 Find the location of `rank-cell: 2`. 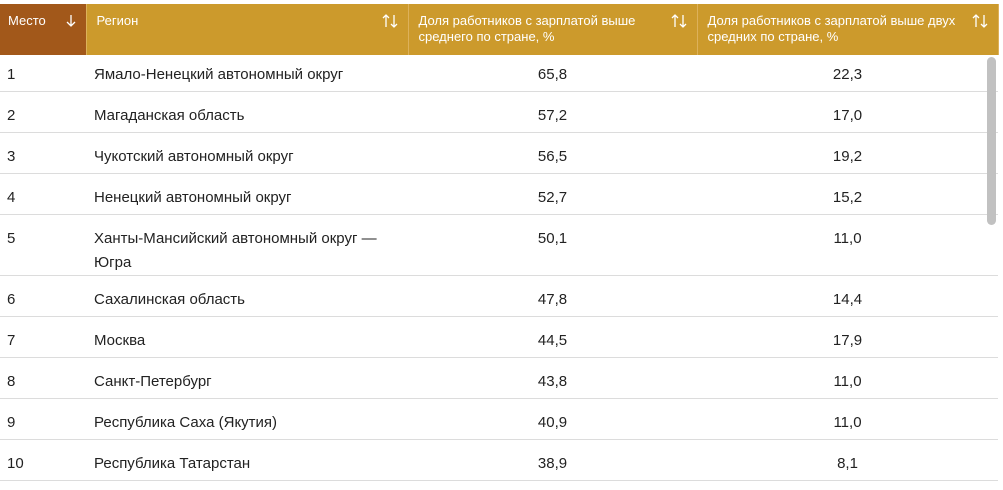

rank-cell: 2 is located at coordinates (43, 112).